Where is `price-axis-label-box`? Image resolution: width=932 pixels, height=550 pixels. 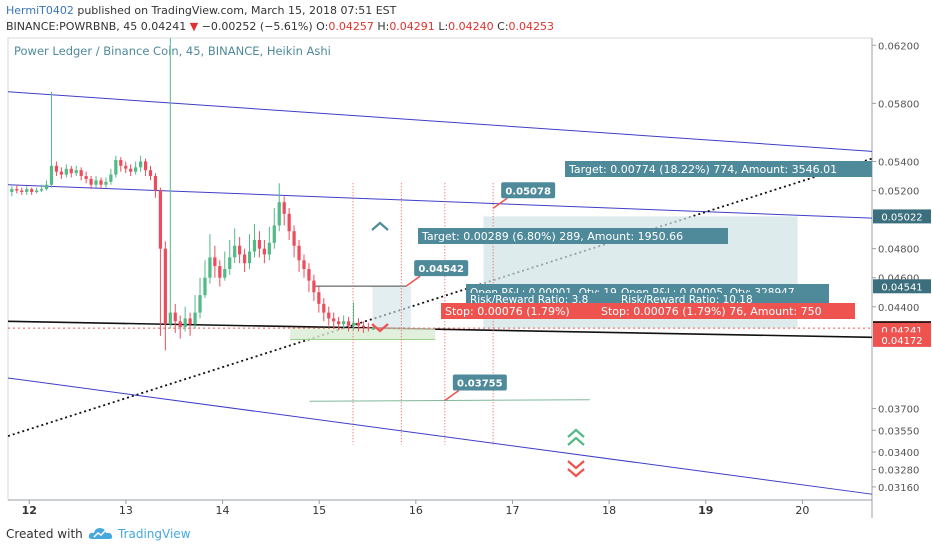 price-axis-label-box is located at coordinates (902, 339).